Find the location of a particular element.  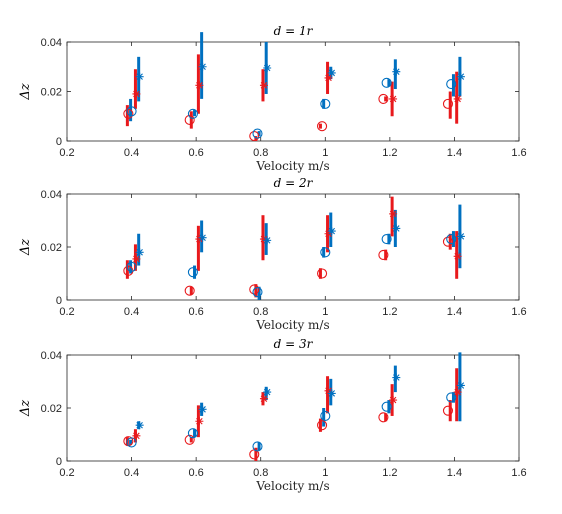

chart-title: d = 2r is located at coordinates (294, 183).